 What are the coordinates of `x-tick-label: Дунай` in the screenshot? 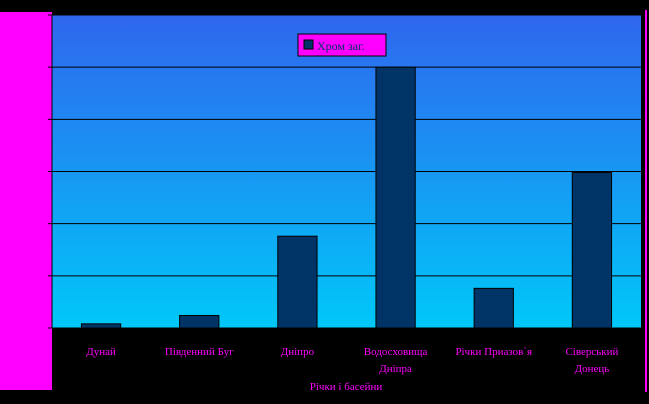 It's located at (101, 352).